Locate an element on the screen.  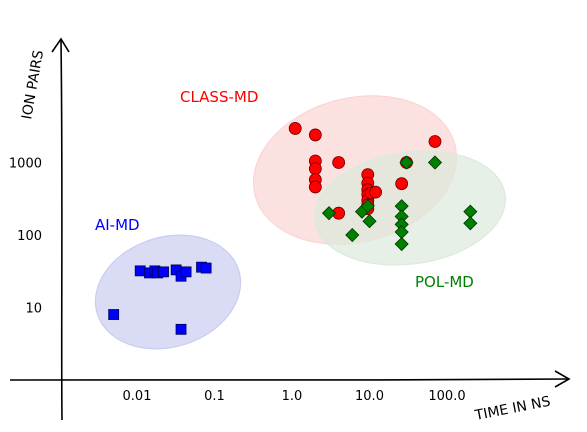
y-axis-line is located at coordinates (61, 230).